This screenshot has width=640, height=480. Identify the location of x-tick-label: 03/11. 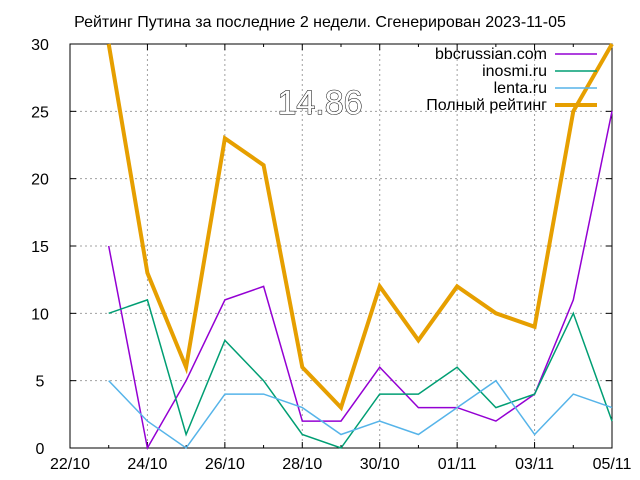
(534, 464).